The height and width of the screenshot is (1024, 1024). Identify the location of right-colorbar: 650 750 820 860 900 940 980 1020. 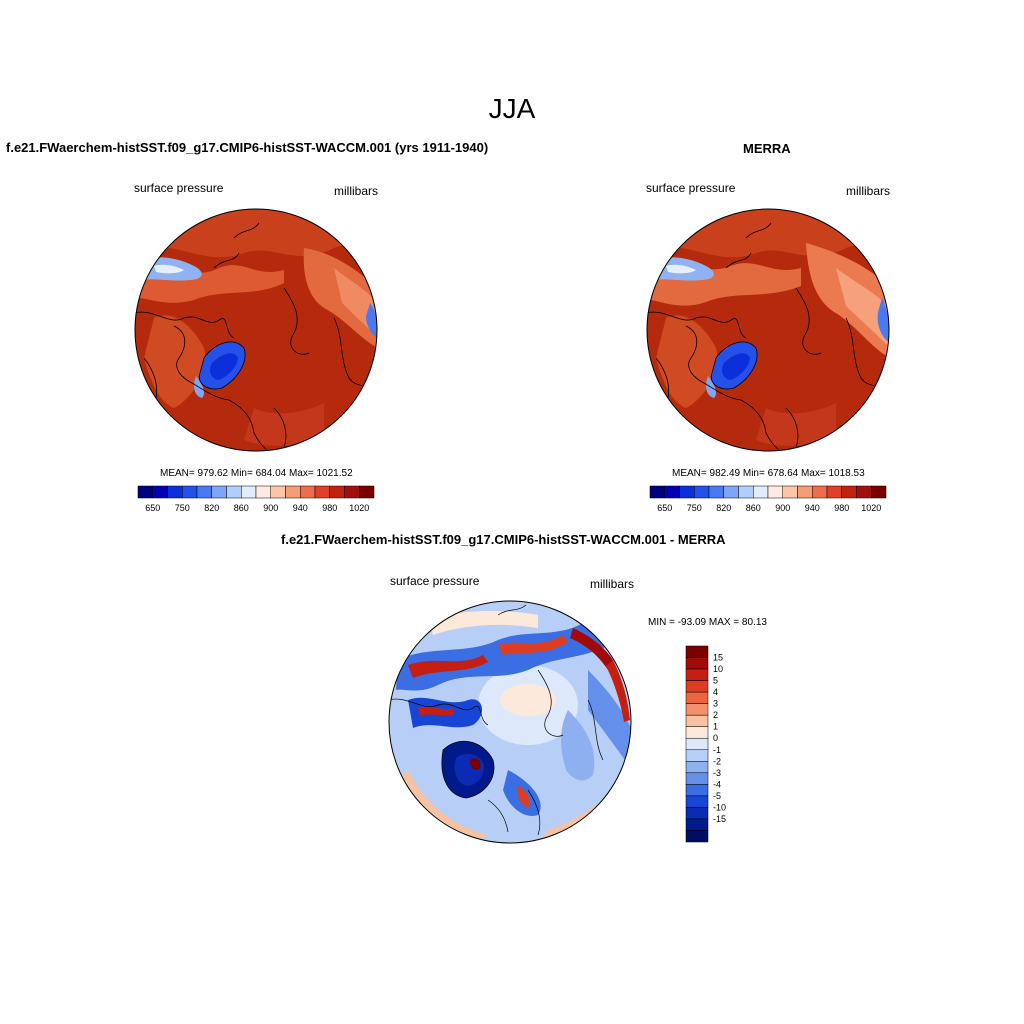
(768, 499).